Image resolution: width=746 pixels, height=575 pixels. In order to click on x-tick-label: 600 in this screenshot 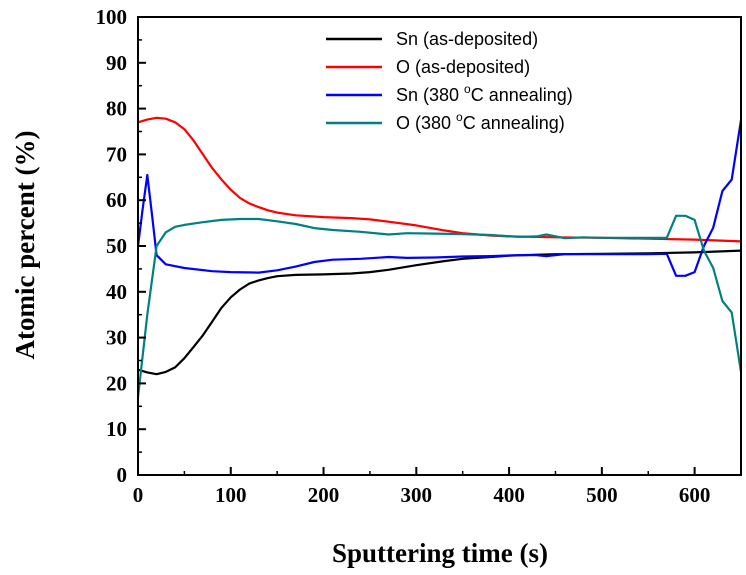, I will do `click(695, 495)`.